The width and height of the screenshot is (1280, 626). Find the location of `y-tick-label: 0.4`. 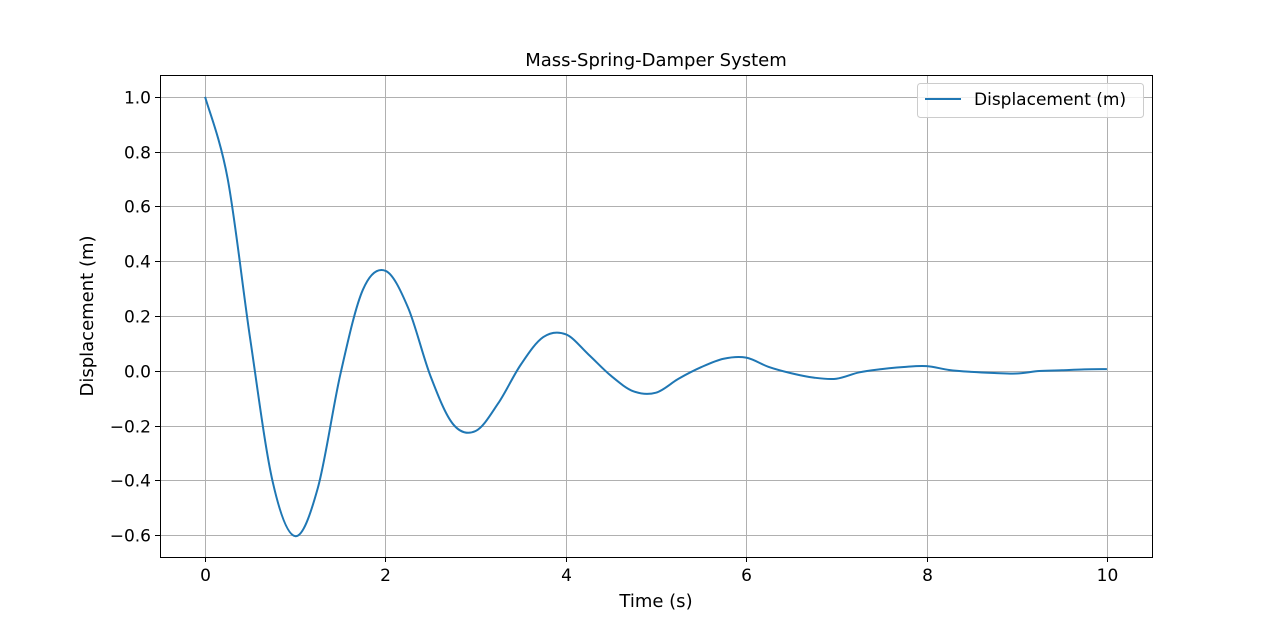

y-tick-label: 0.4 is located at coordinates (137, 263).